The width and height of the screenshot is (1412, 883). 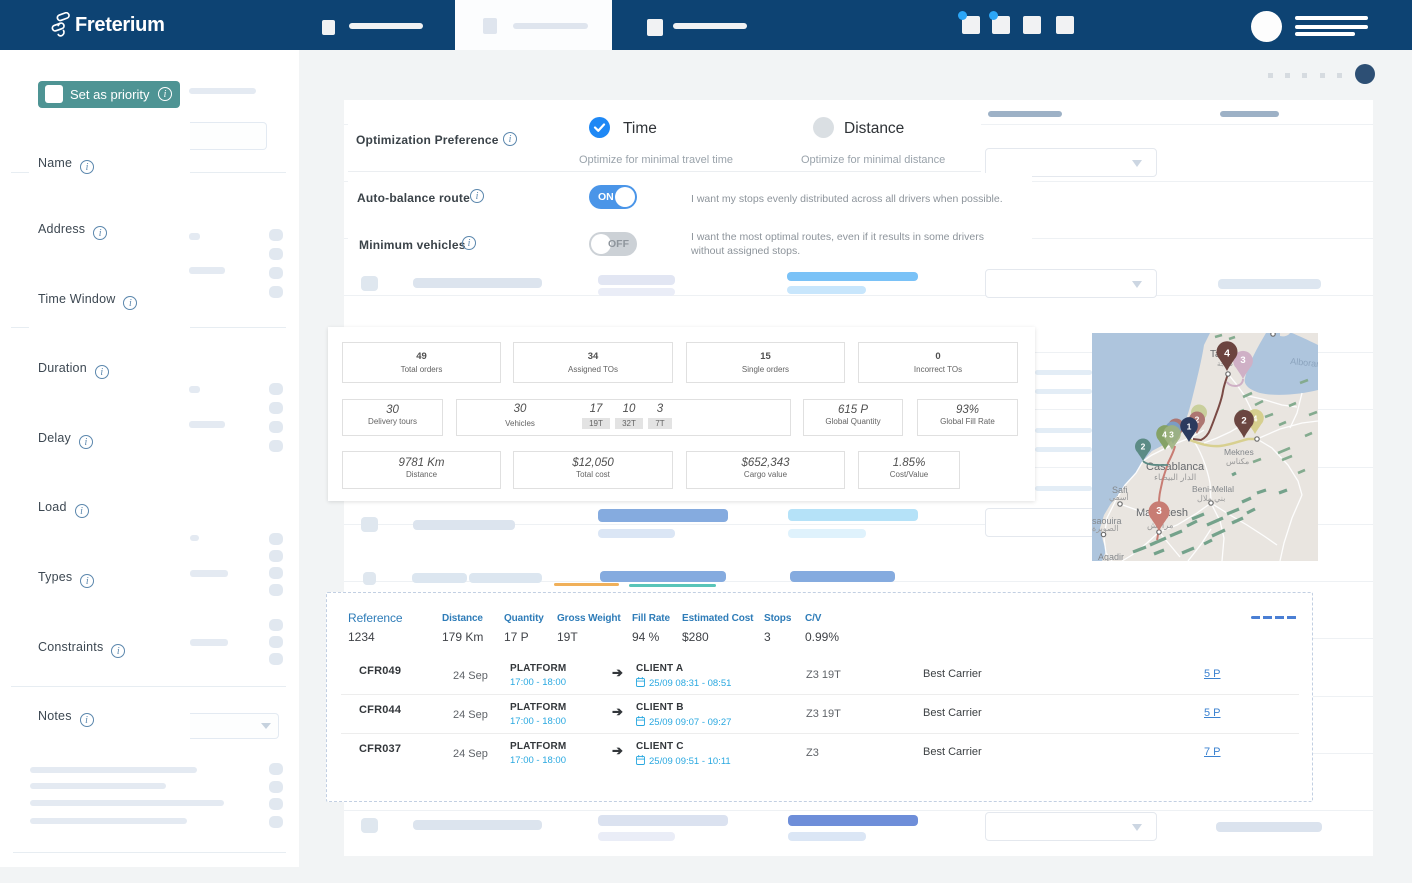 I want to click on svg-text: Meknes, so click(x=1239, y=452).